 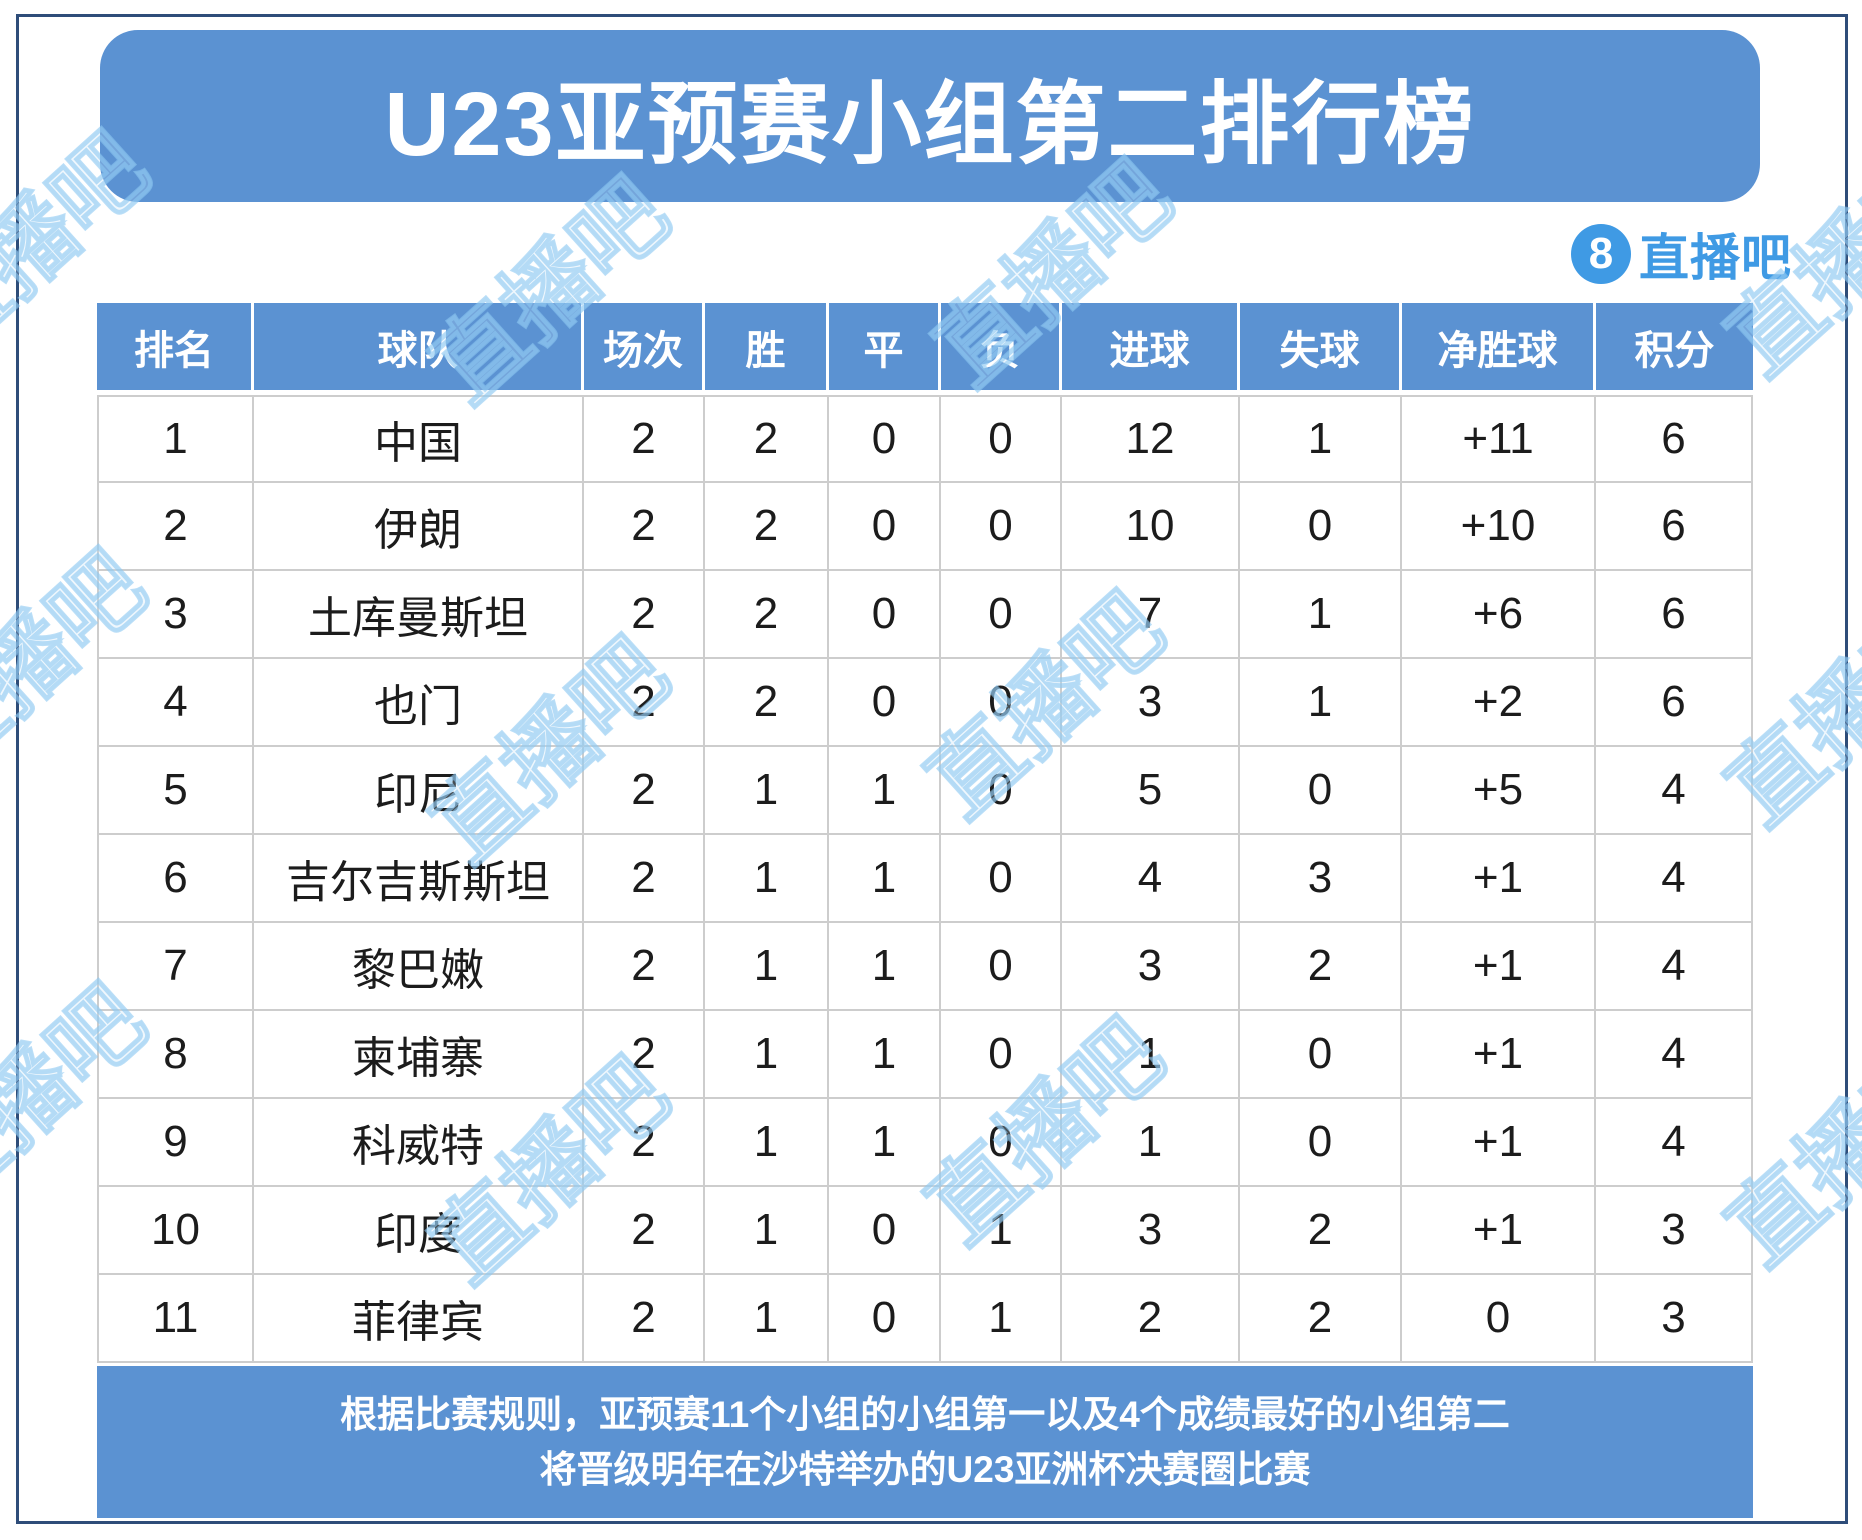 I want to click on goal-diff-cell: +2, so click(x=1499, y=703).